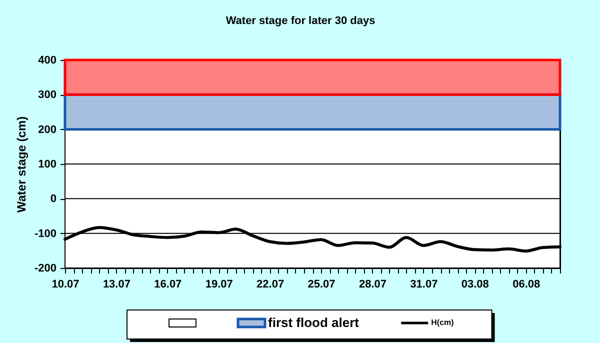  Describe the element at coordinates (47, 60) in the screenshot. I see `y-tick-label: 400` at that location.